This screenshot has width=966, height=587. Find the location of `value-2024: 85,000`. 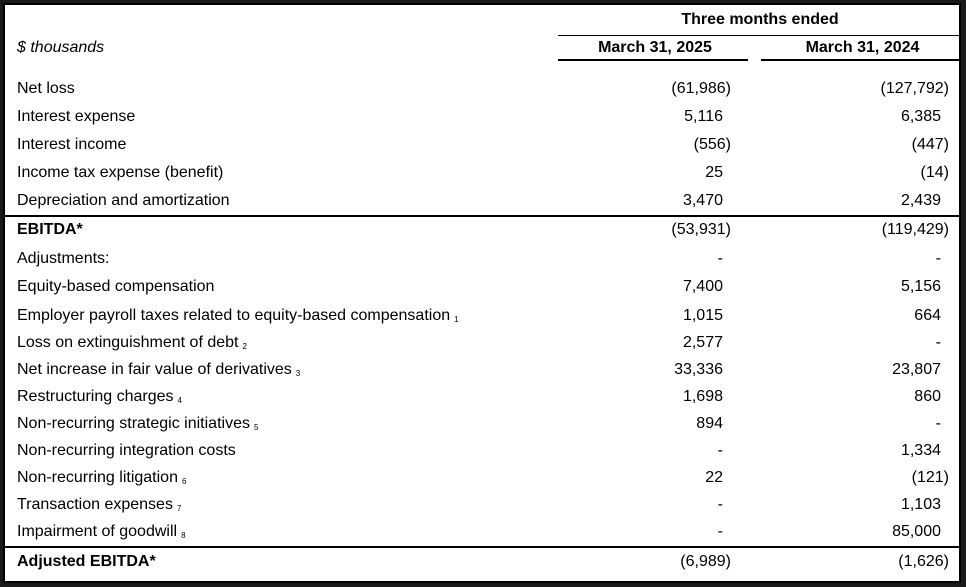

value-2024: 85,000 is located at coordinates (916, 531).